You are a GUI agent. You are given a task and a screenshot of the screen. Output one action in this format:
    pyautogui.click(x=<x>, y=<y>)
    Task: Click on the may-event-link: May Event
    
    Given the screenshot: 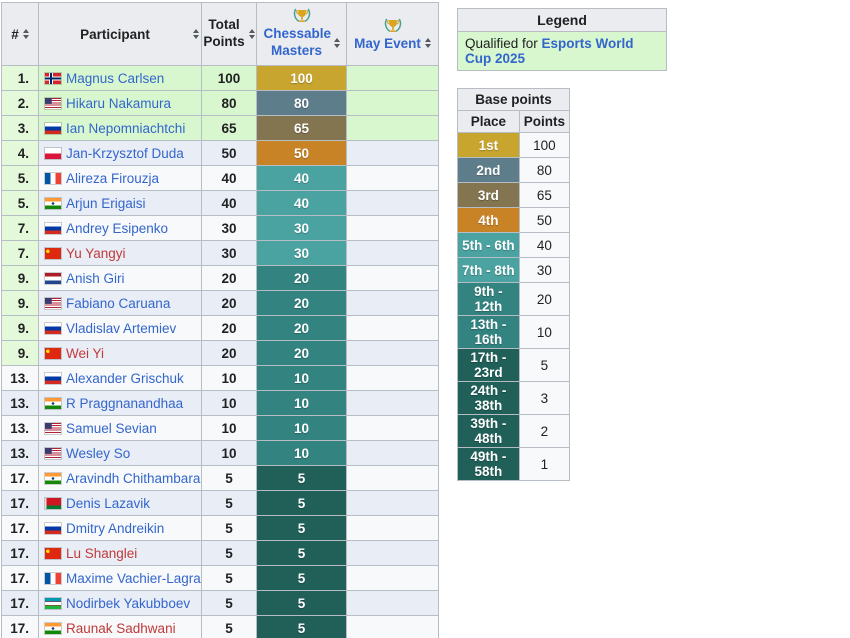 What is the action you would take?
    pyautogui.click(x=387, y=43)
    